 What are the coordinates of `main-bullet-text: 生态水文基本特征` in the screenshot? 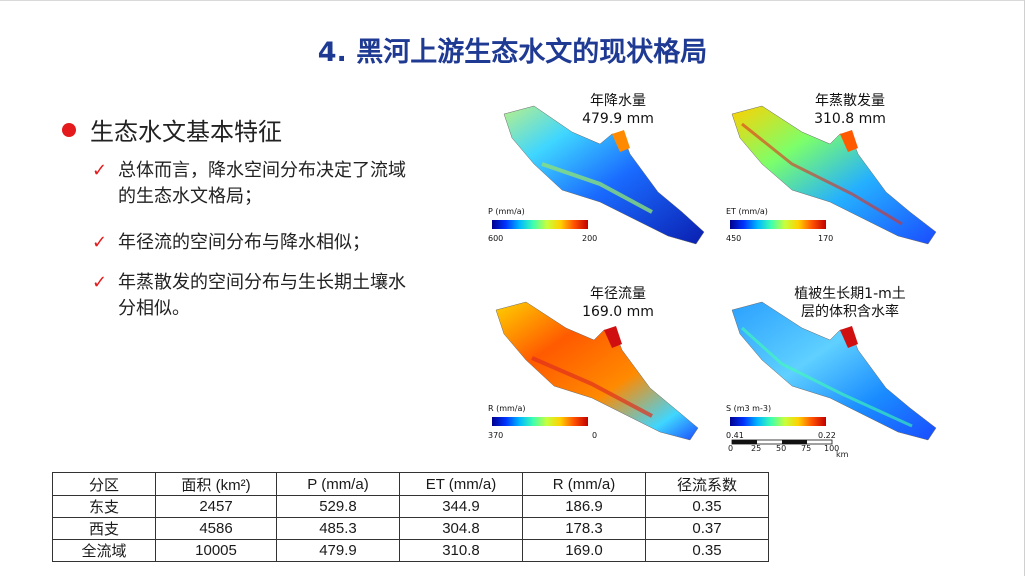 It's located at (186, 132).